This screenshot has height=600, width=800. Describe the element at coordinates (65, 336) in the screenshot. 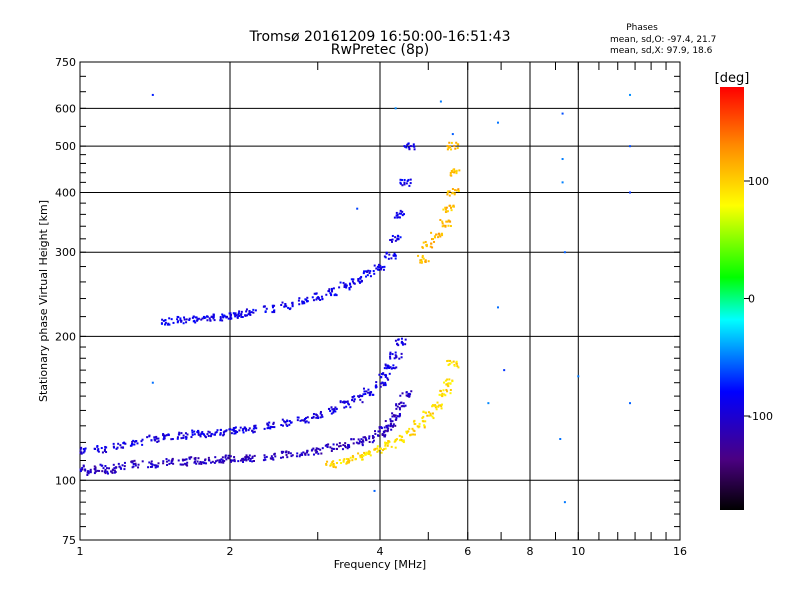

I see `y-tick-label: 200` at that location.